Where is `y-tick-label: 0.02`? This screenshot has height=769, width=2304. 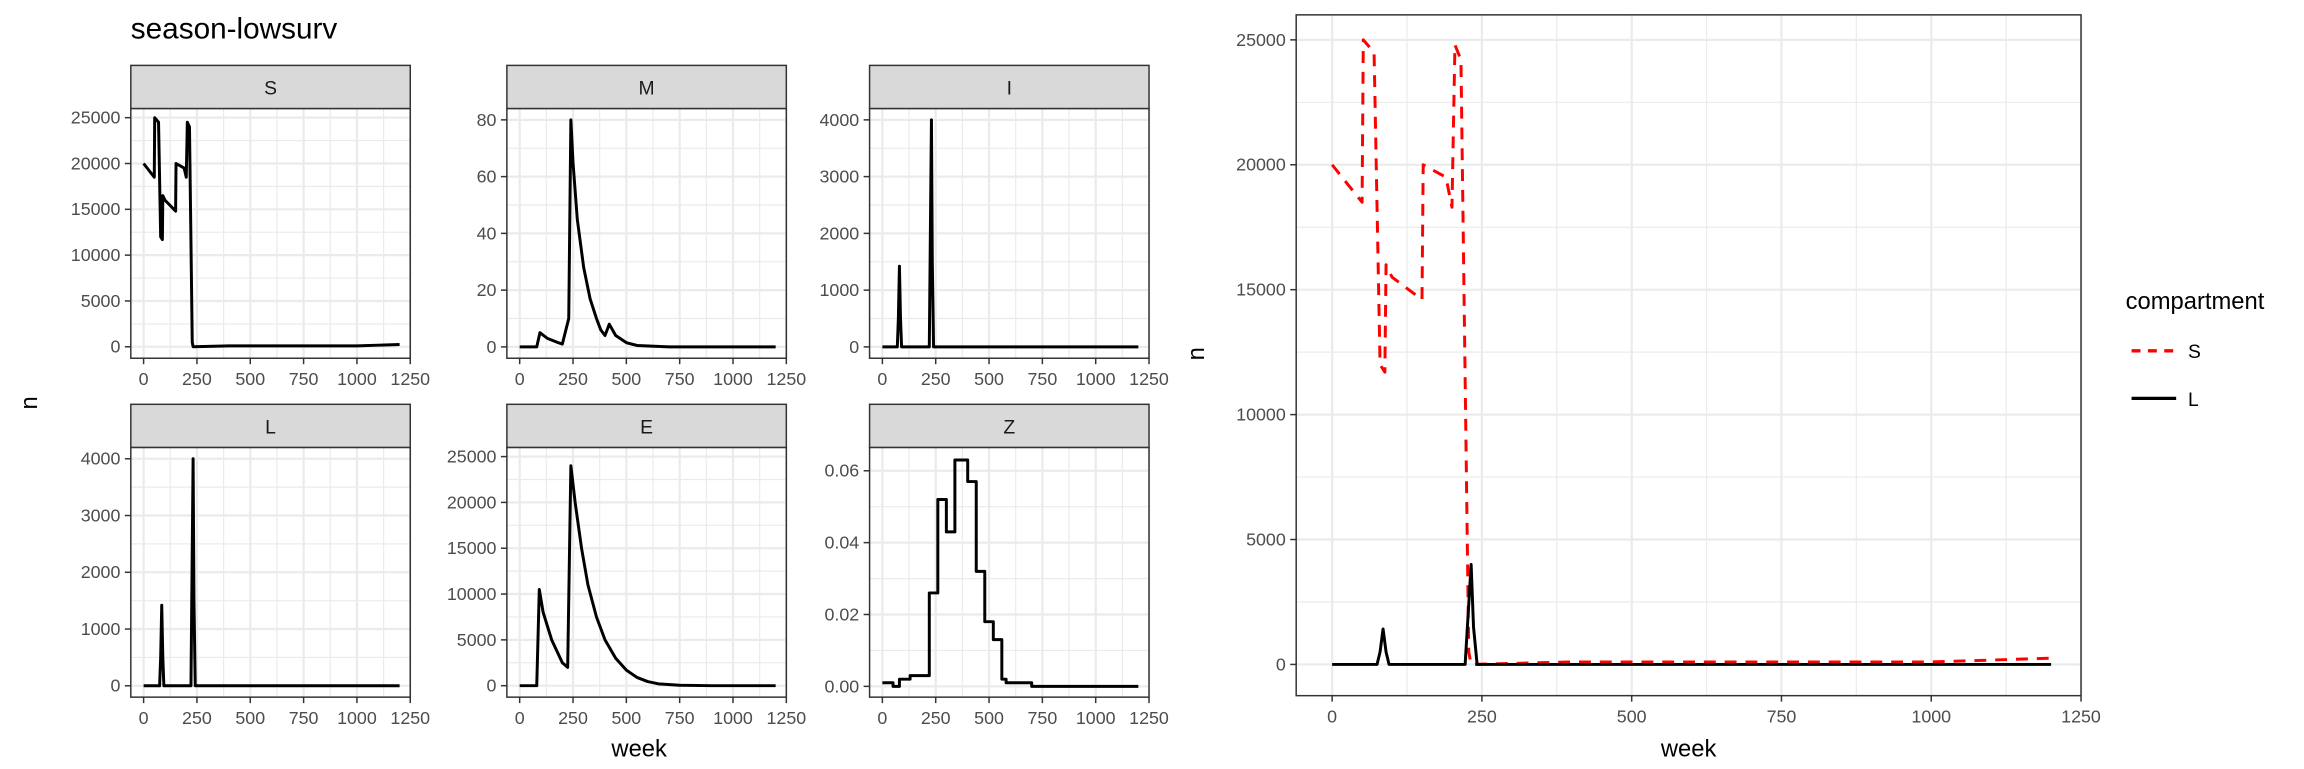
y-tick-label: 0.02 is located at coordinates (841, 614).